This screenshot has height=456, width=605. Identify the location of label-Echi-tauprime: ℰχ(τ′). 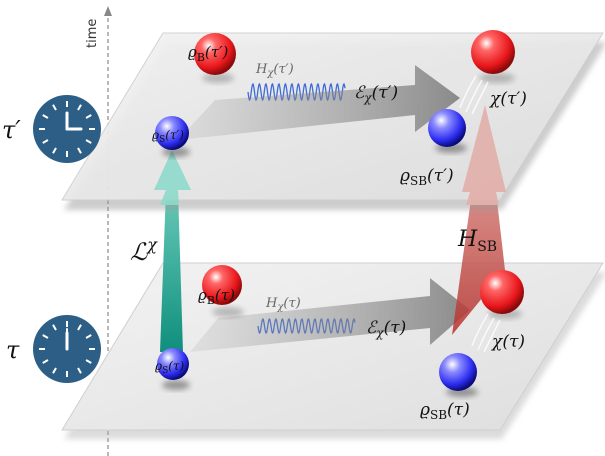
(376, 94).